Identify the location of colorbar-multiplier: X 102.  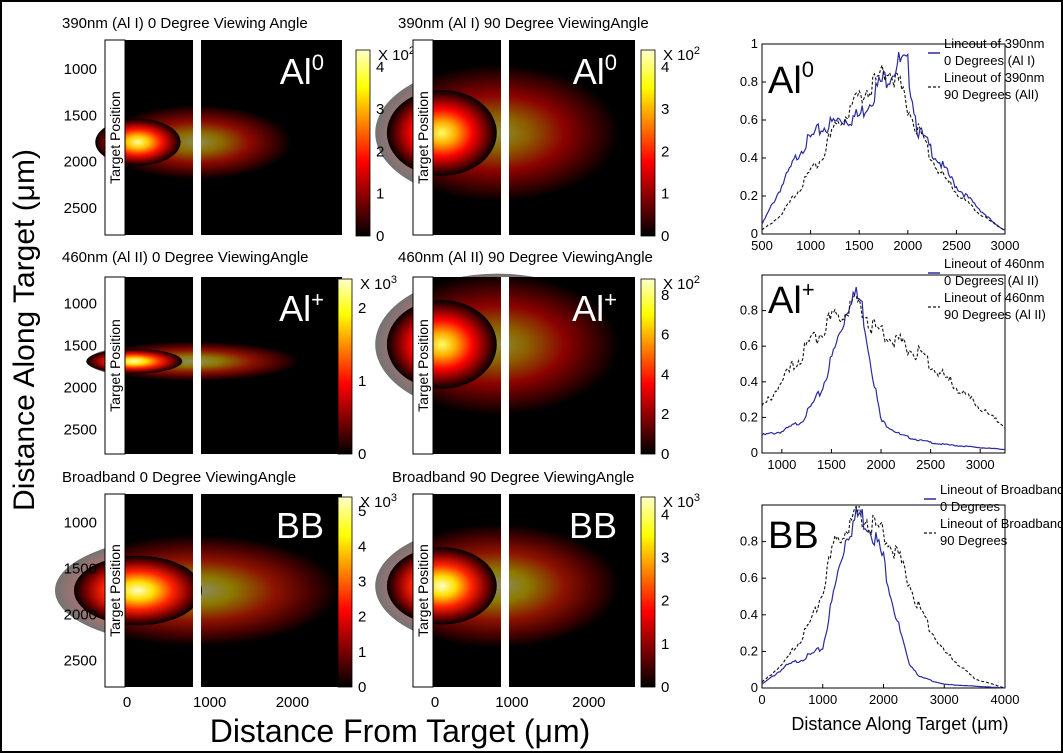
(396, 54).